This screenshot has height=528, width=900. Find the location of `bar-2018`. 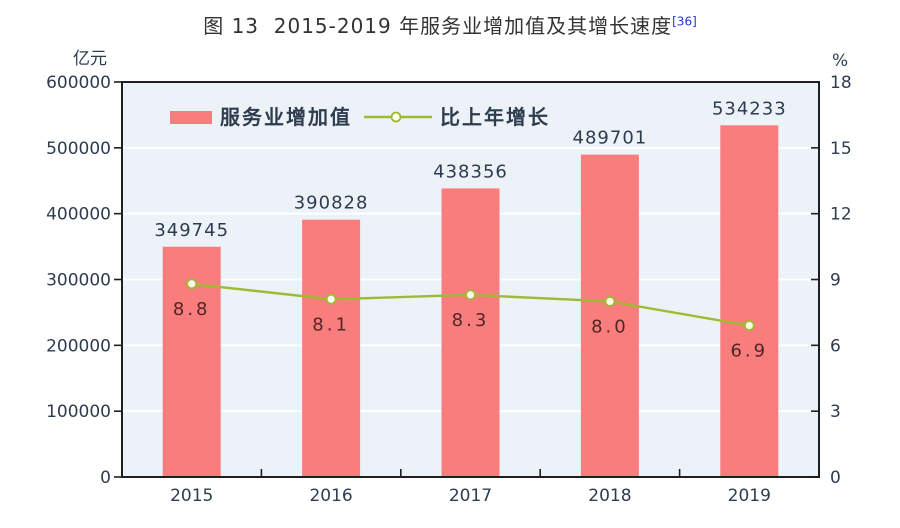

bar-2018 is located at coordinates (609, 315).